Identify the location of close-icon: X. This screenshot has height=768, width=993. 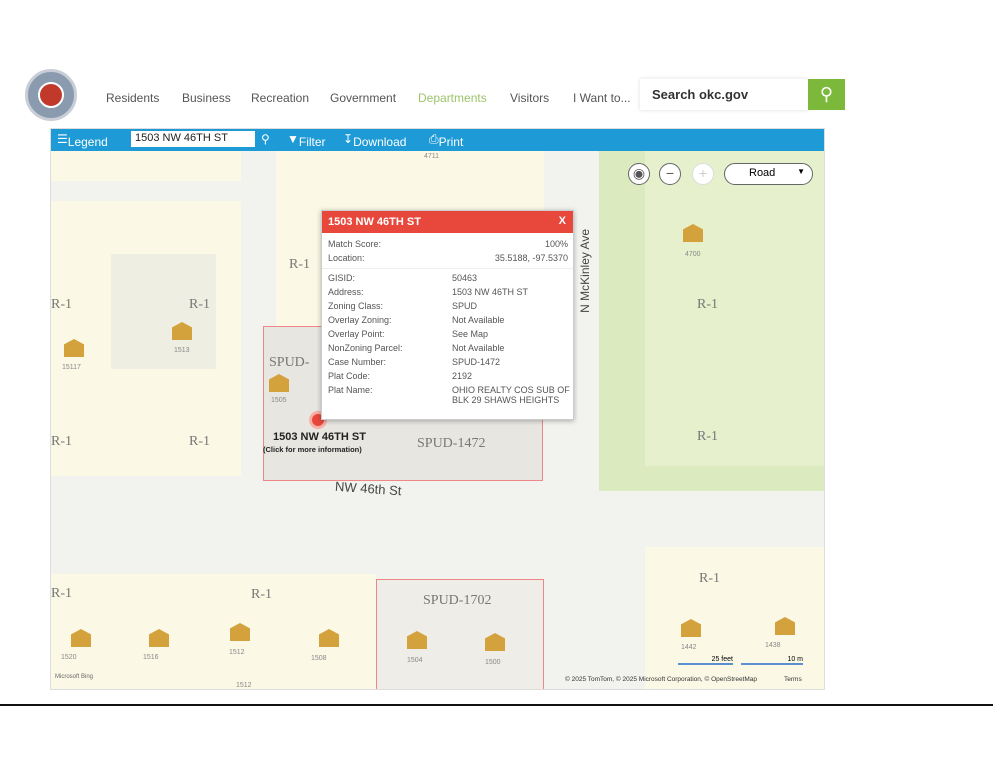
(562, 221).